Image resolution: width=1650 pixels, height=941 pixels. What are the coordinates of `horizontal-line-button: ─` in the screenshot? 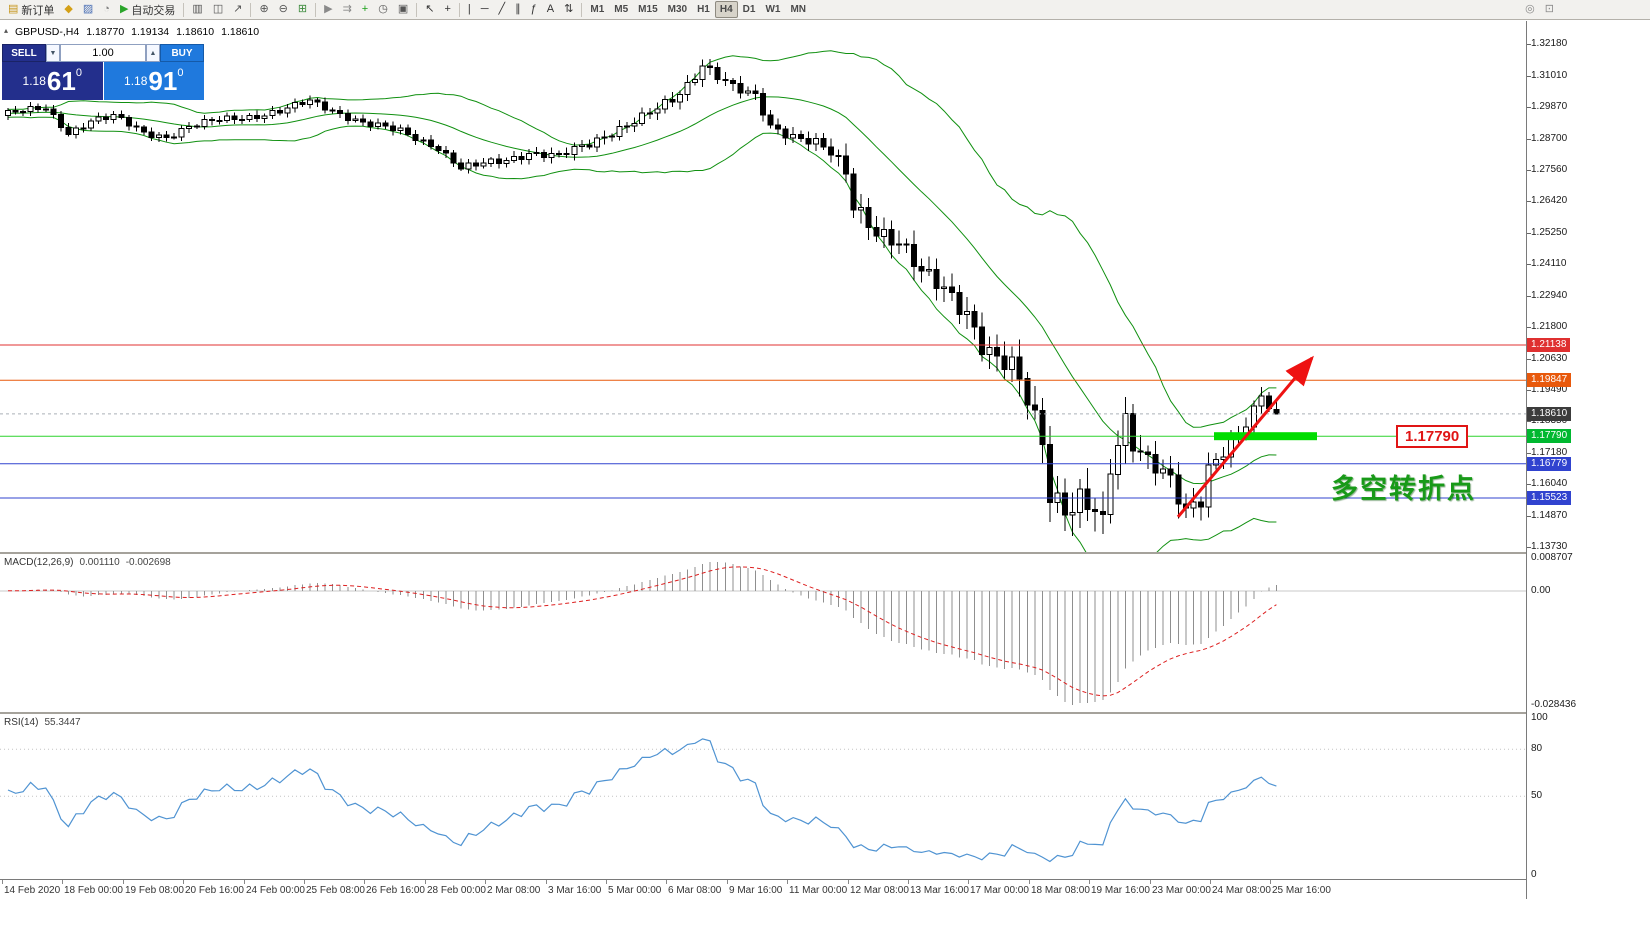 It's located at (485, 9).